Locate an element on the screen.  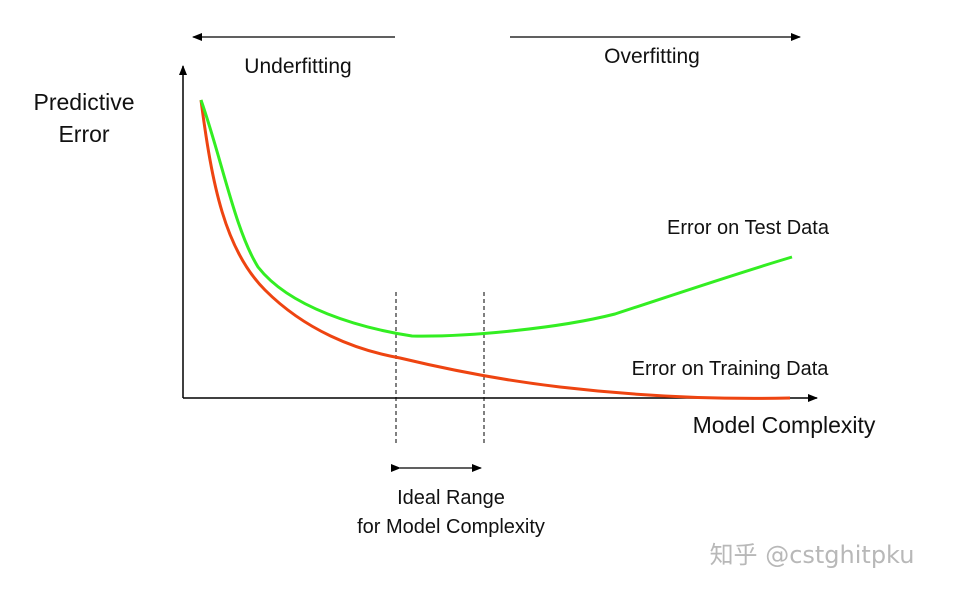
underfitting-label: Underfitting is located at coordinates (297, 66).